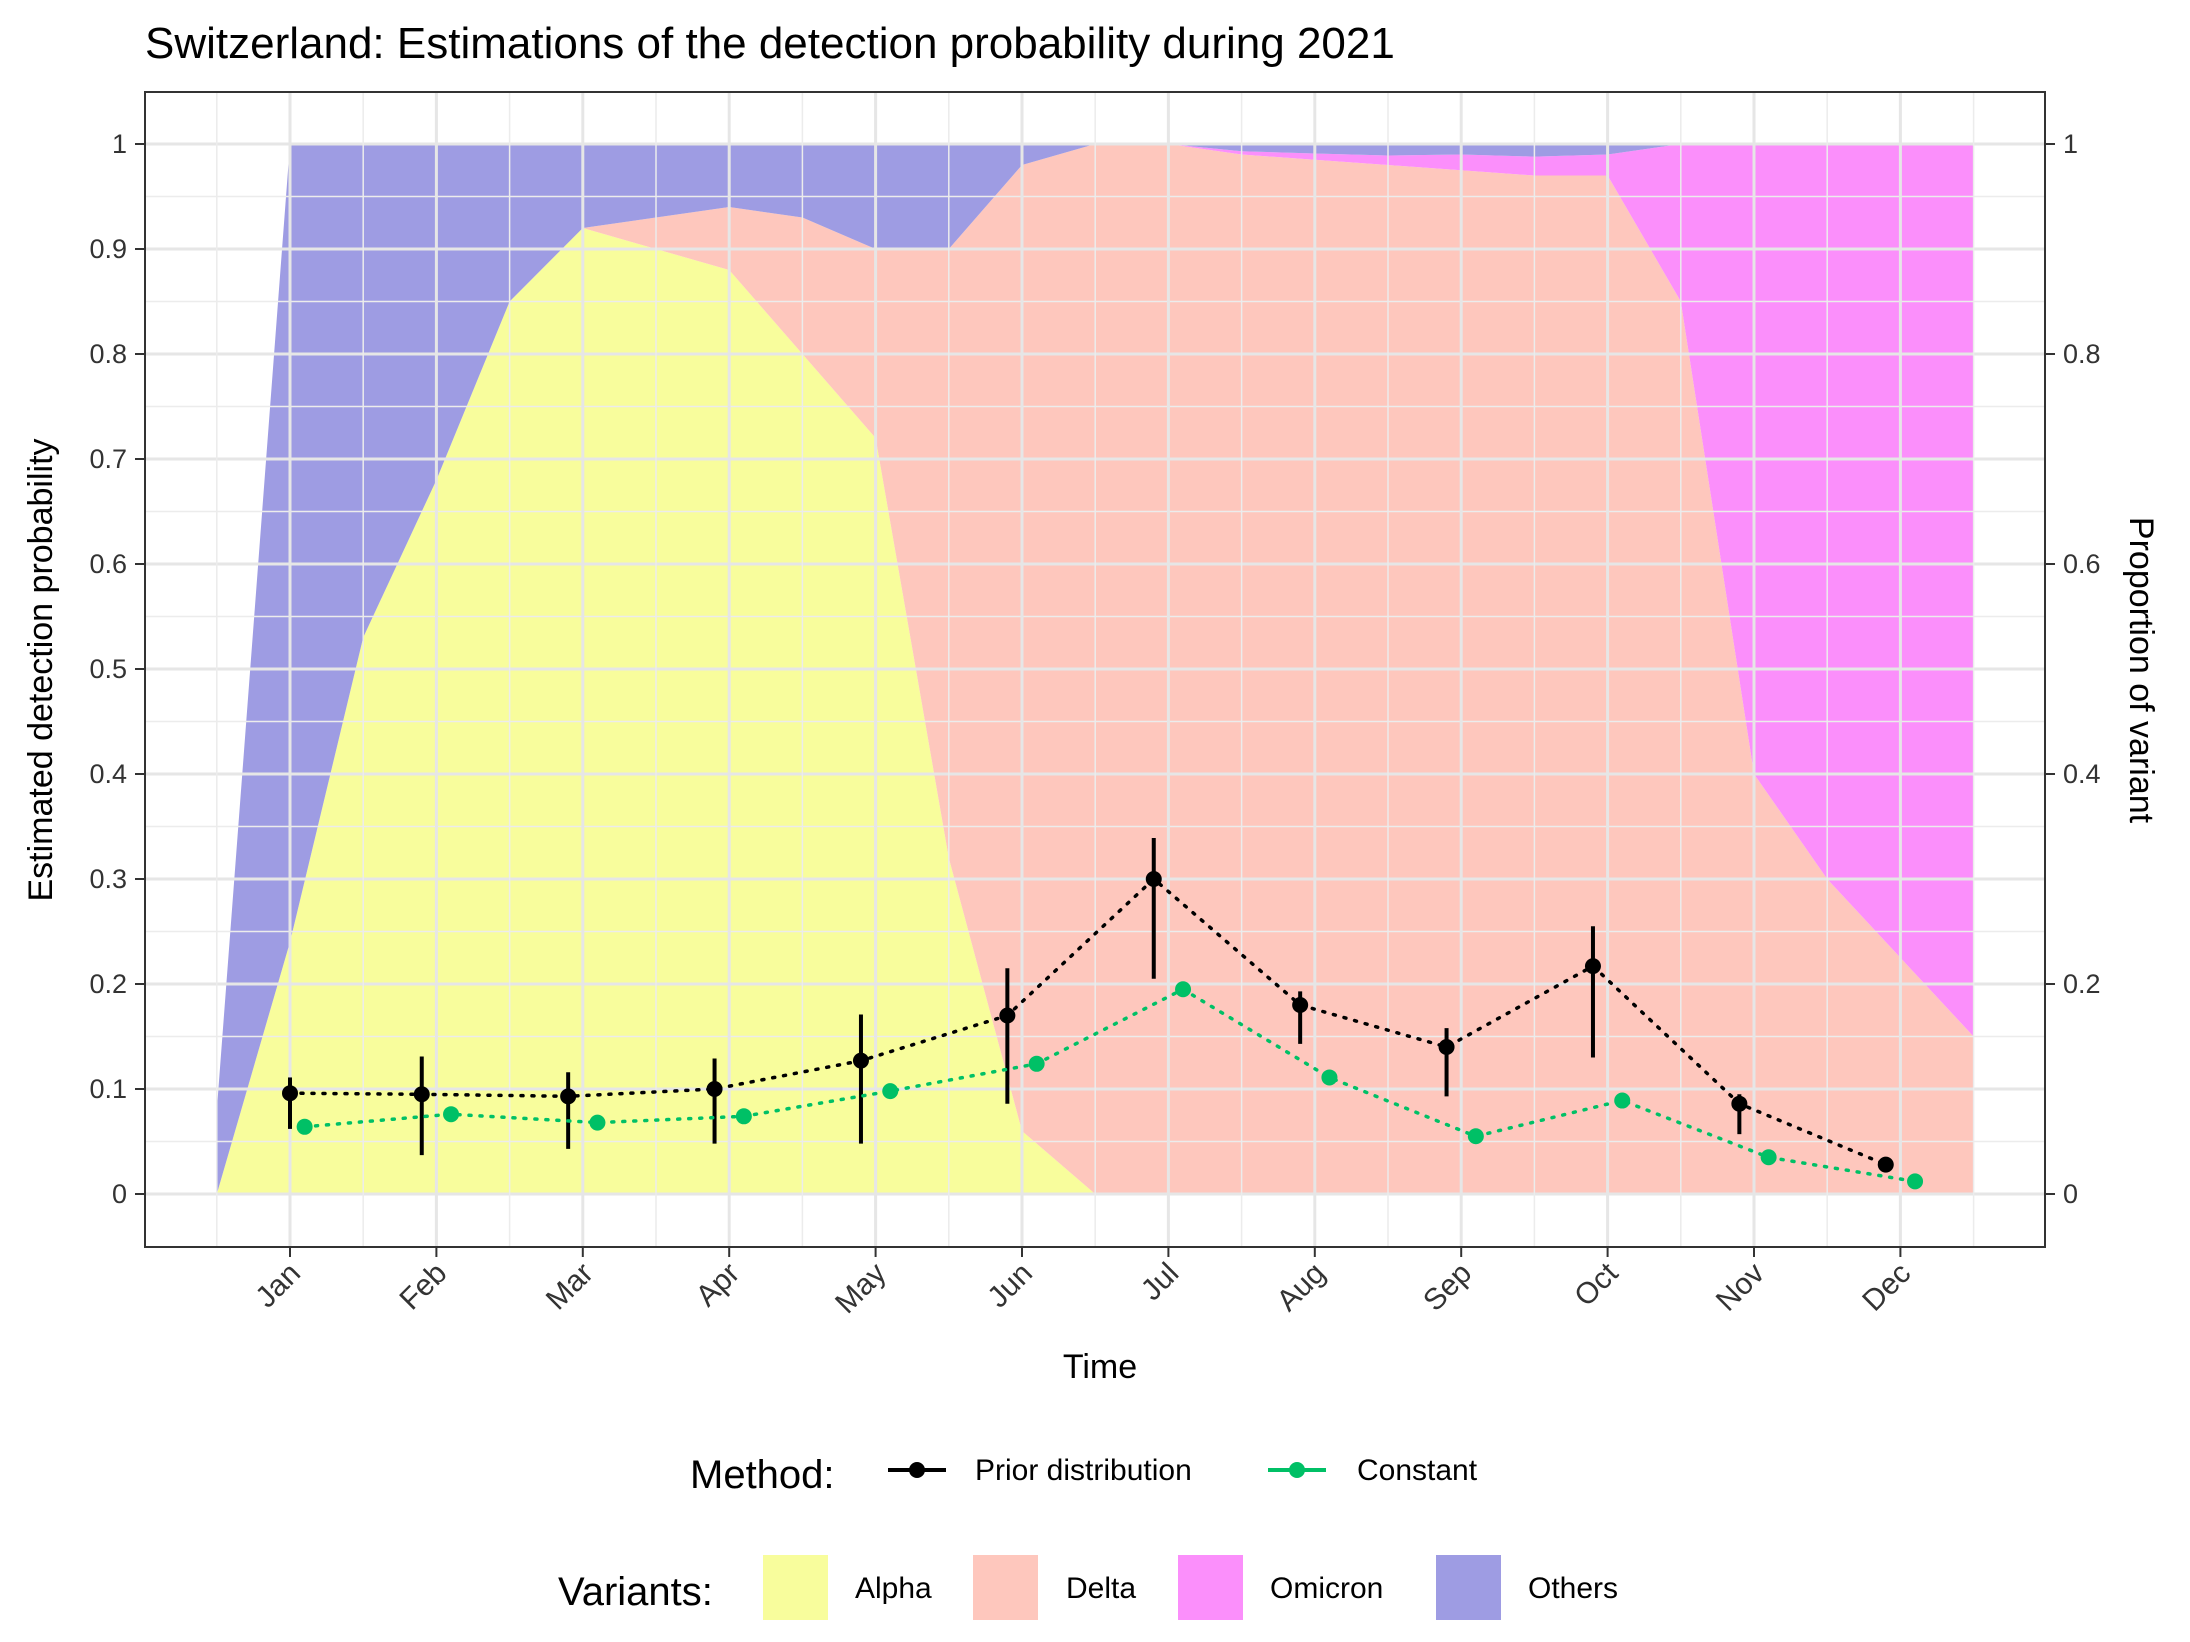 The height and width of the screenshot is (1642, 2190). Describe the element at coordinates (1447, 1287) in the screenshot. I see `x-tick-label: Sep` at that location.